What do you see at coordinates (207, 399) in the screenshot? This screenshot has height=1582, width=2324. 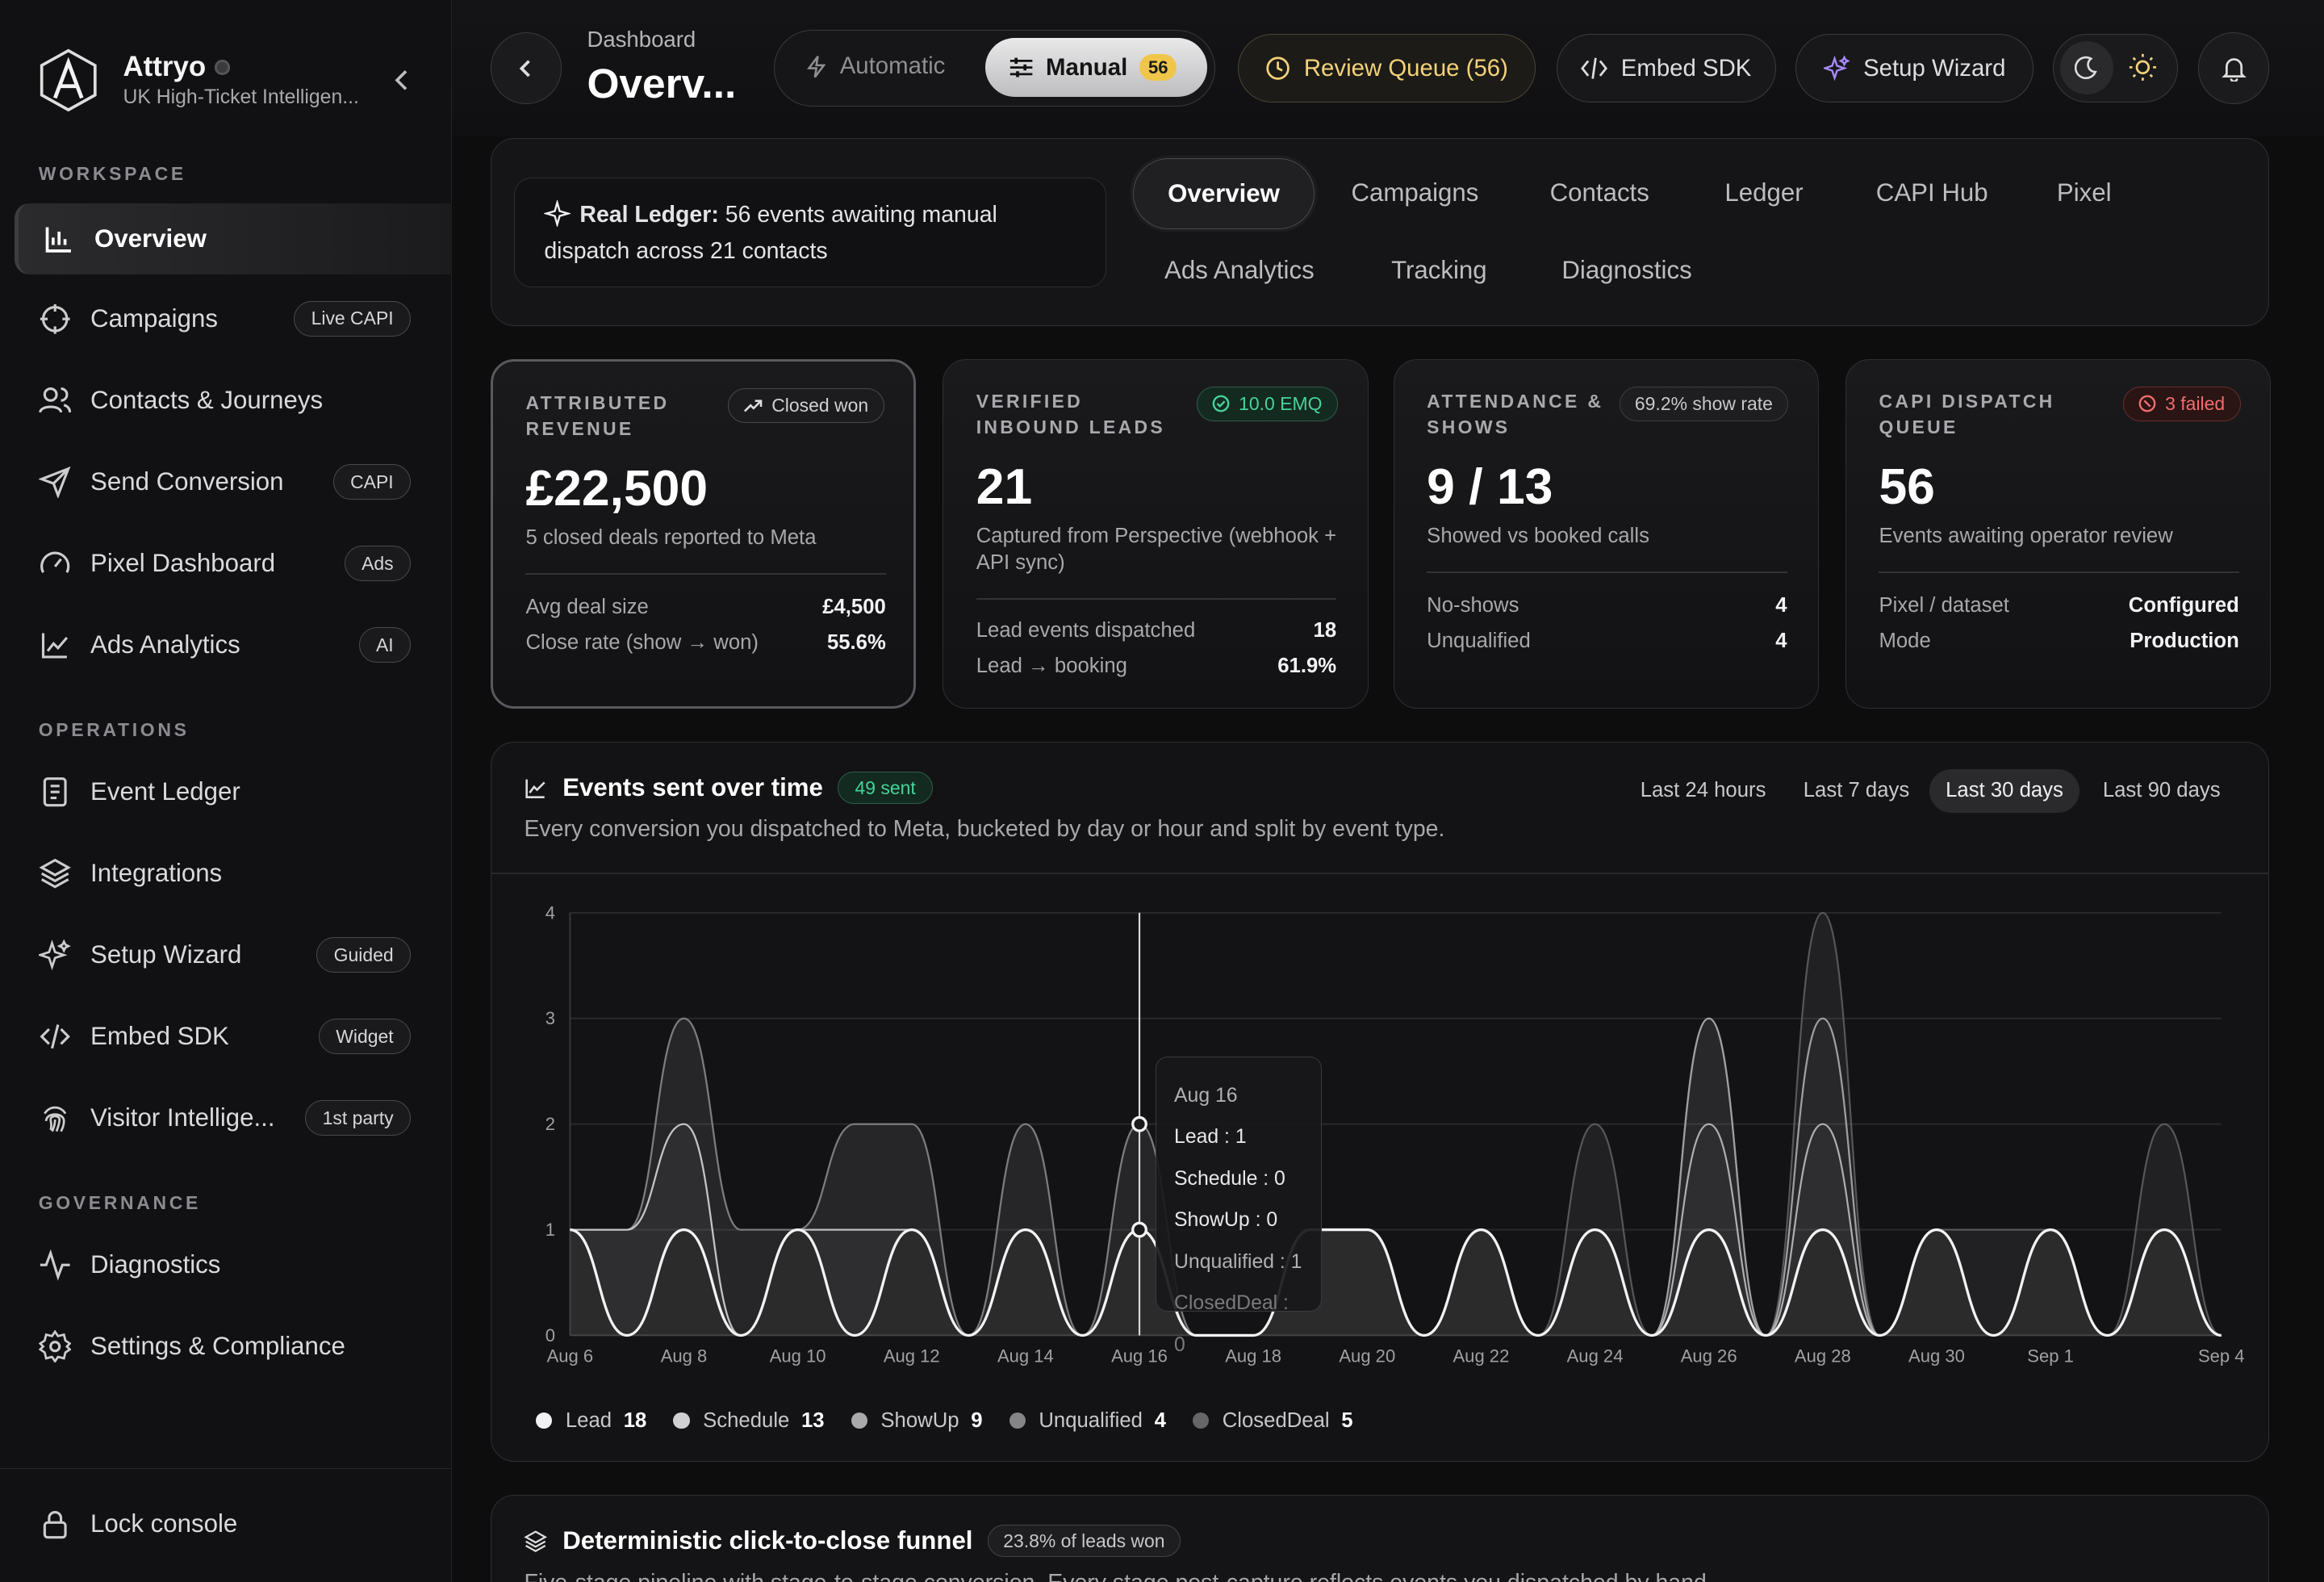 I see `sidebar-item-label: Contacts & Journeys` at bounding box center [207, 399].